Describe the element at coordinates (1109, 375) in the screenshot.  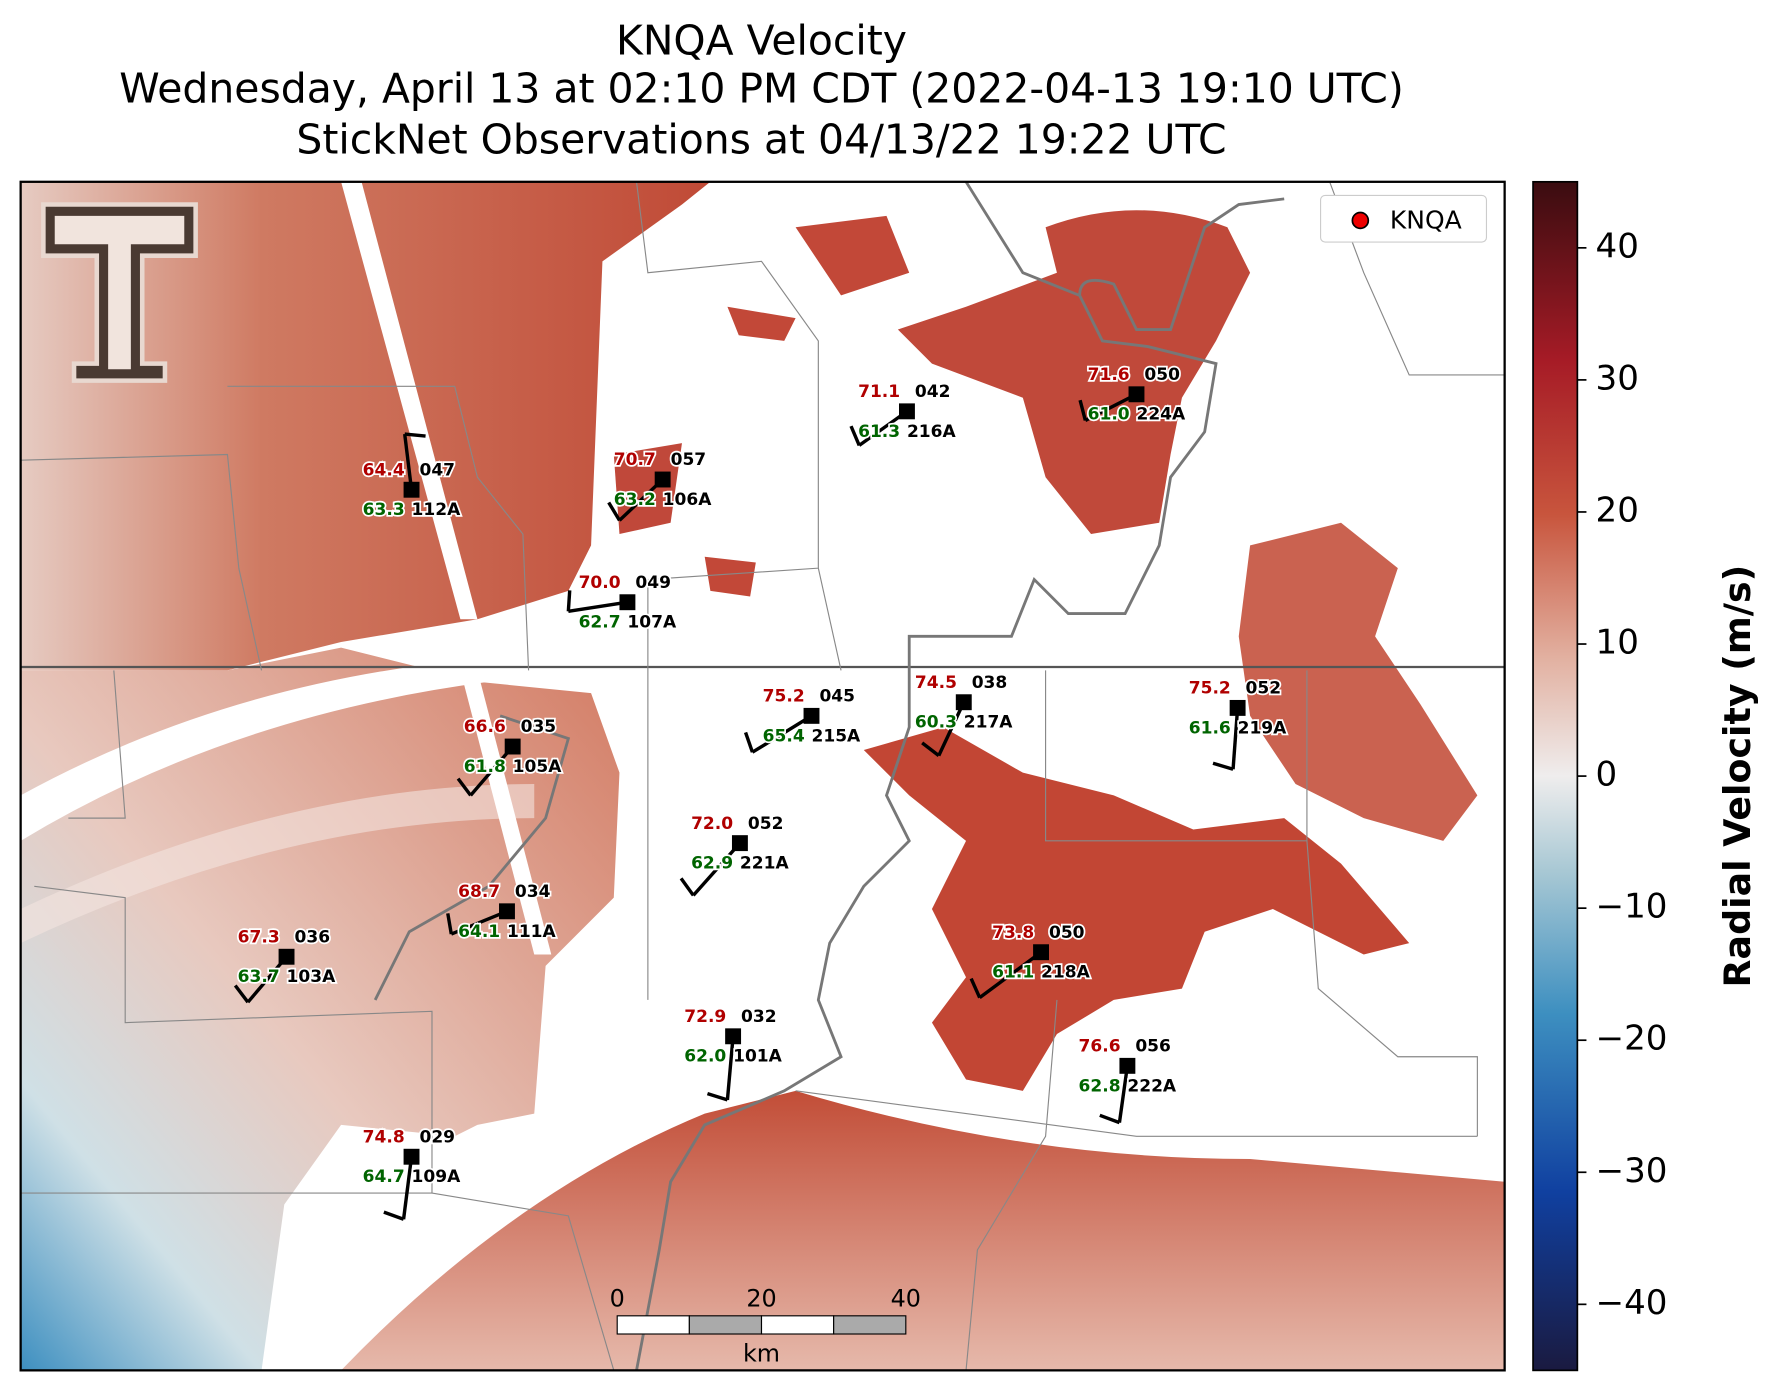
I see `temperature: 71.6` at that location.